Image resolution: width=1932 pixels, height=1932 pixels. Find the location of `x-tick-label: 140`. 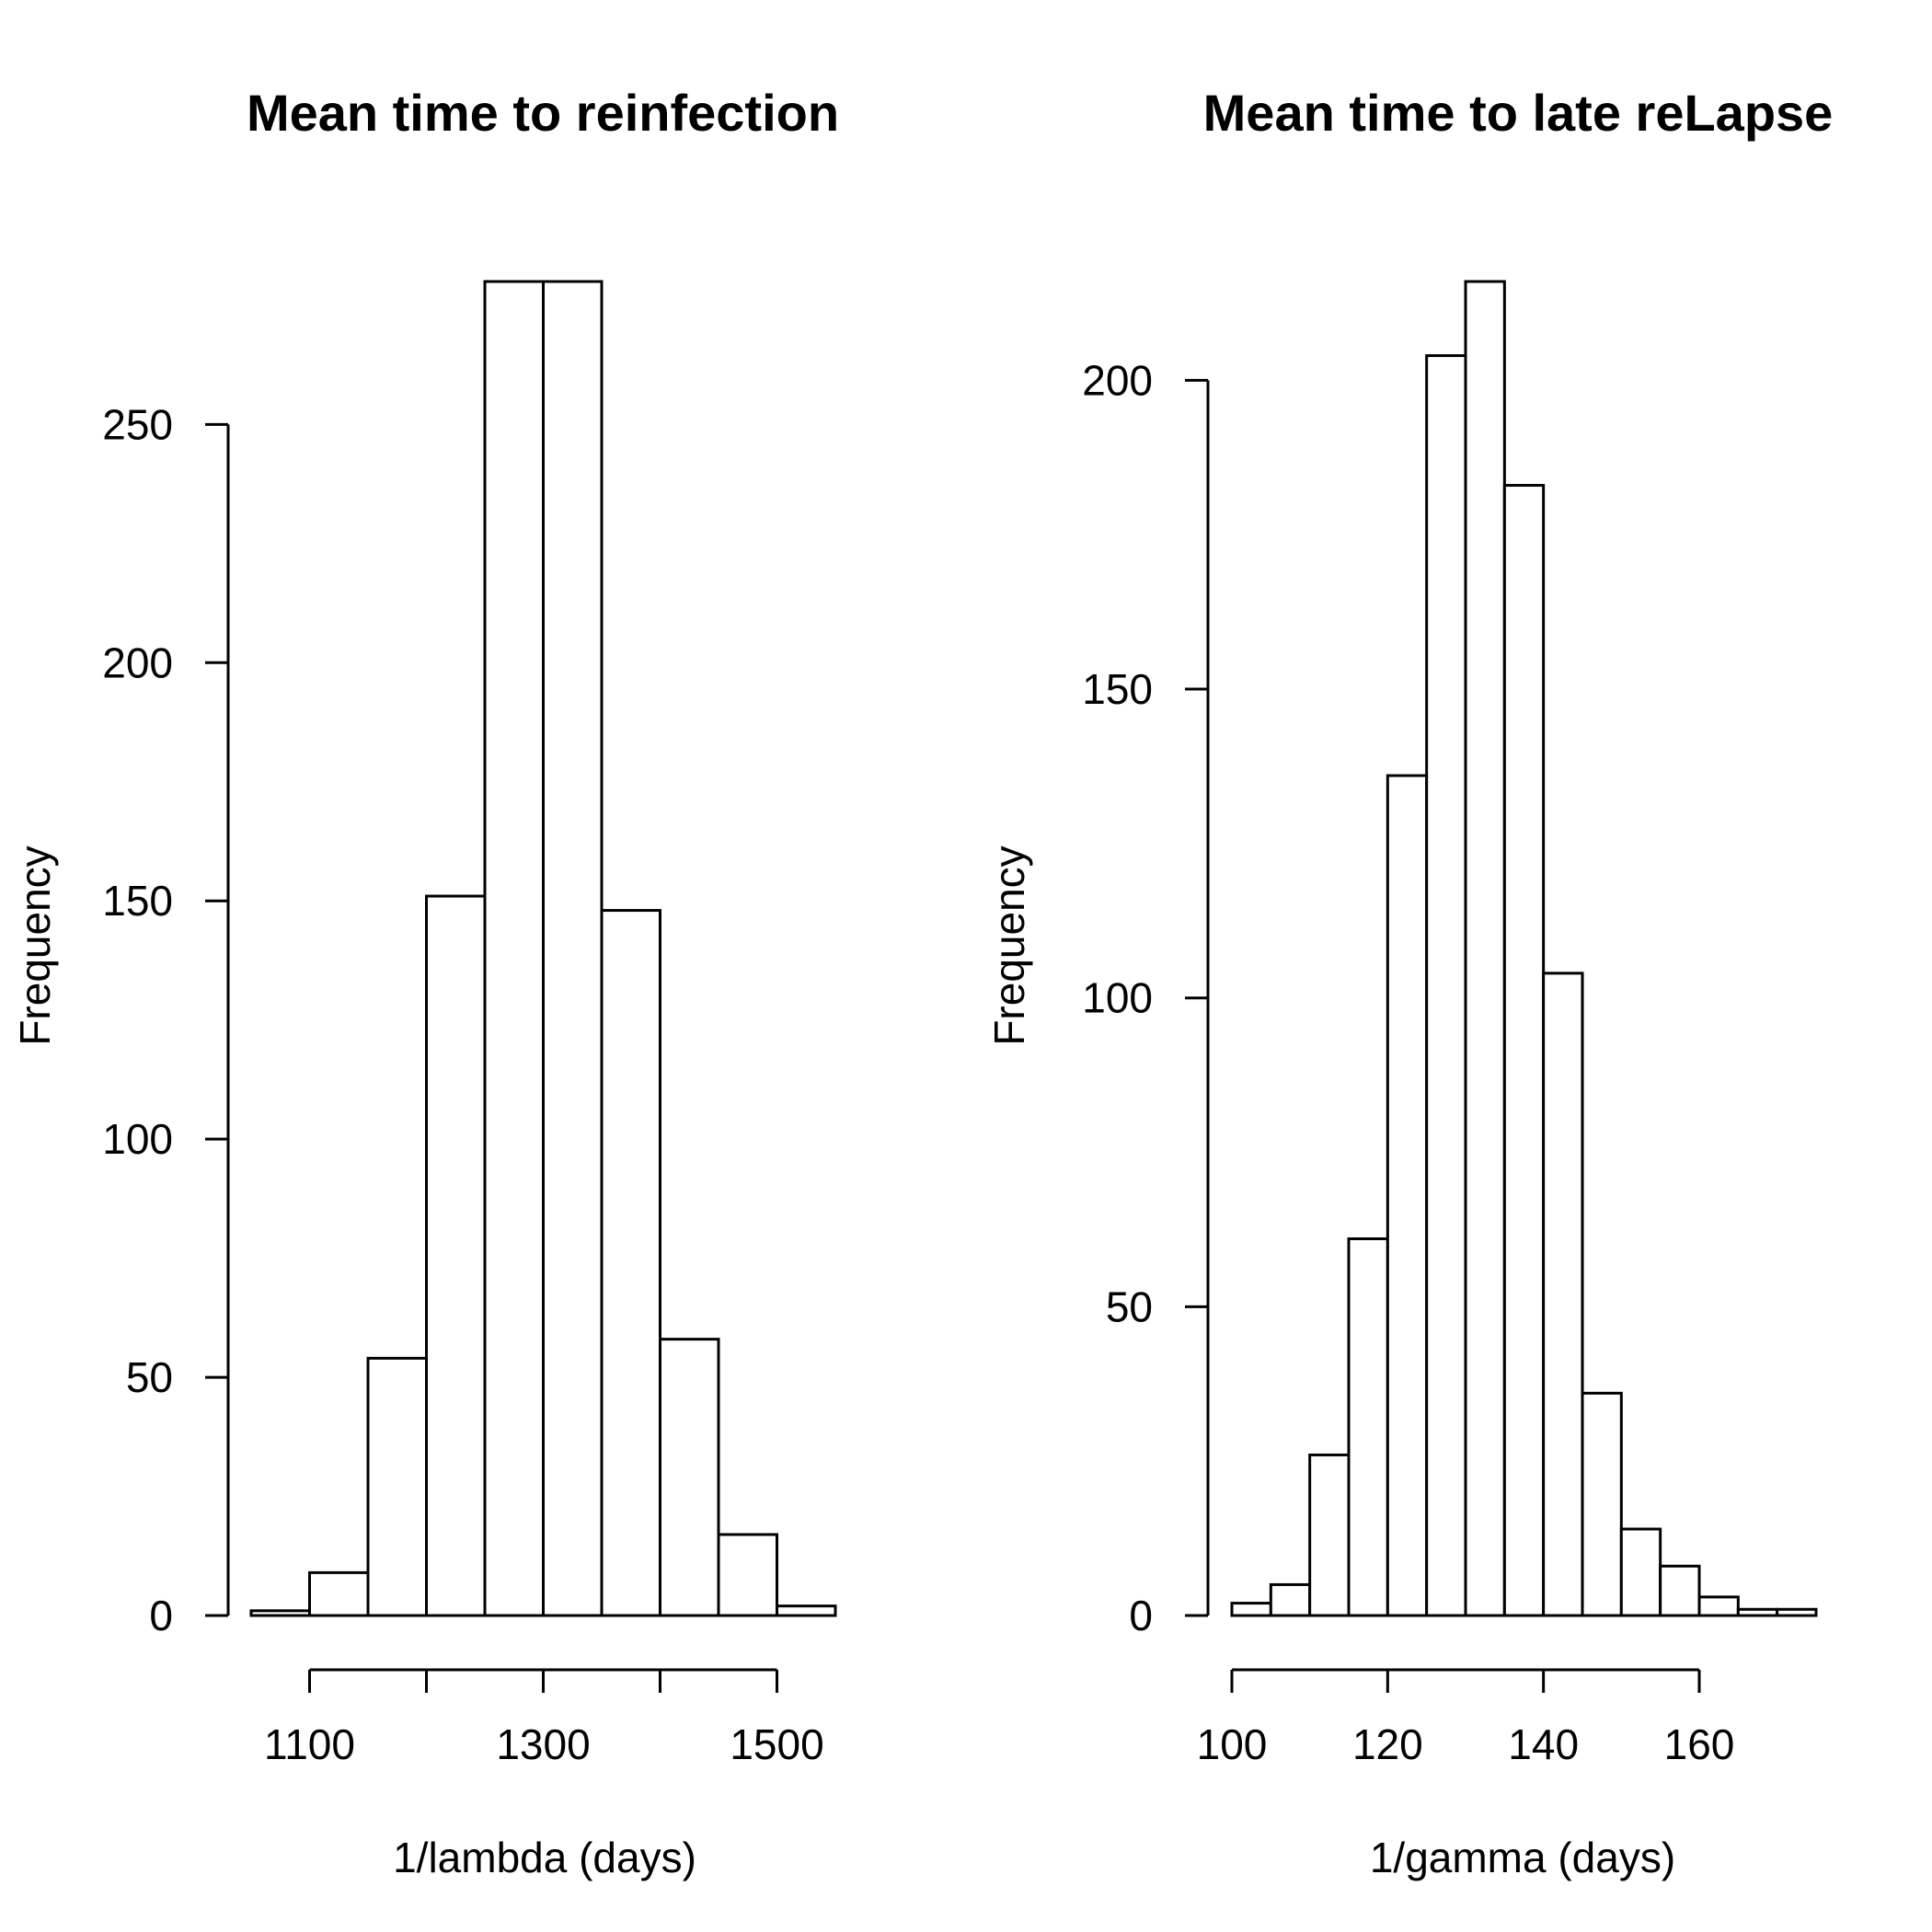

x-tick-label: 140 is located at coordinates (1543, 1744).